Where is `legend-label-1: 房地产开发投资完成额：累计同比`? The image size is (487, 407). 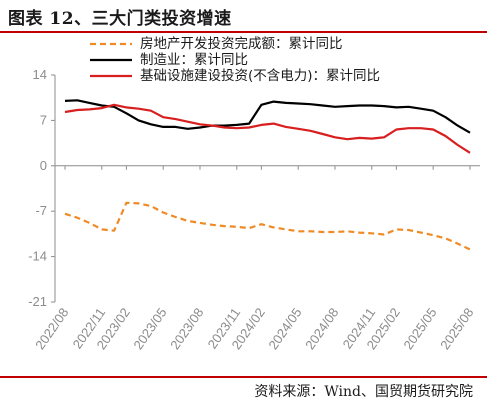 legend-label-1: 房地产开发投资完成额：累计同比 is located at coordinates (241, 44).